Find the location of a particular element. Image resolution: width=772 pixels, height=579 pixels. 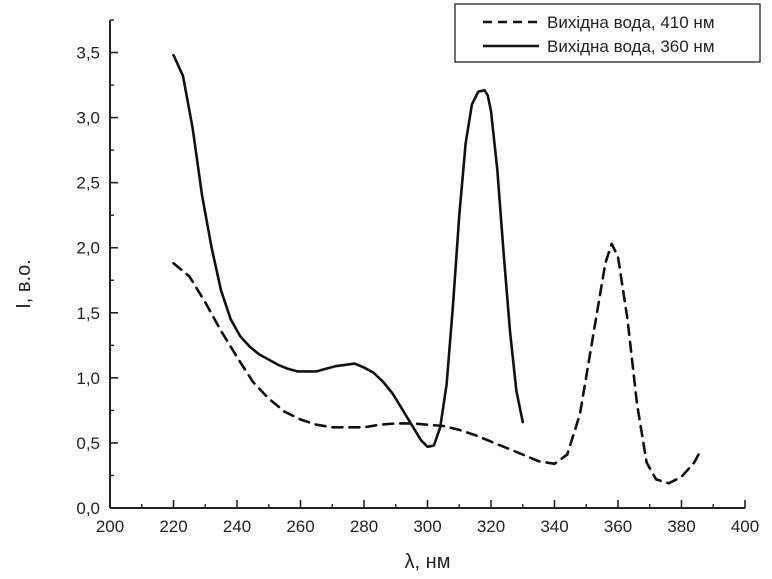

y-tick-label: 0,0 is located at coordinates (88, 508).